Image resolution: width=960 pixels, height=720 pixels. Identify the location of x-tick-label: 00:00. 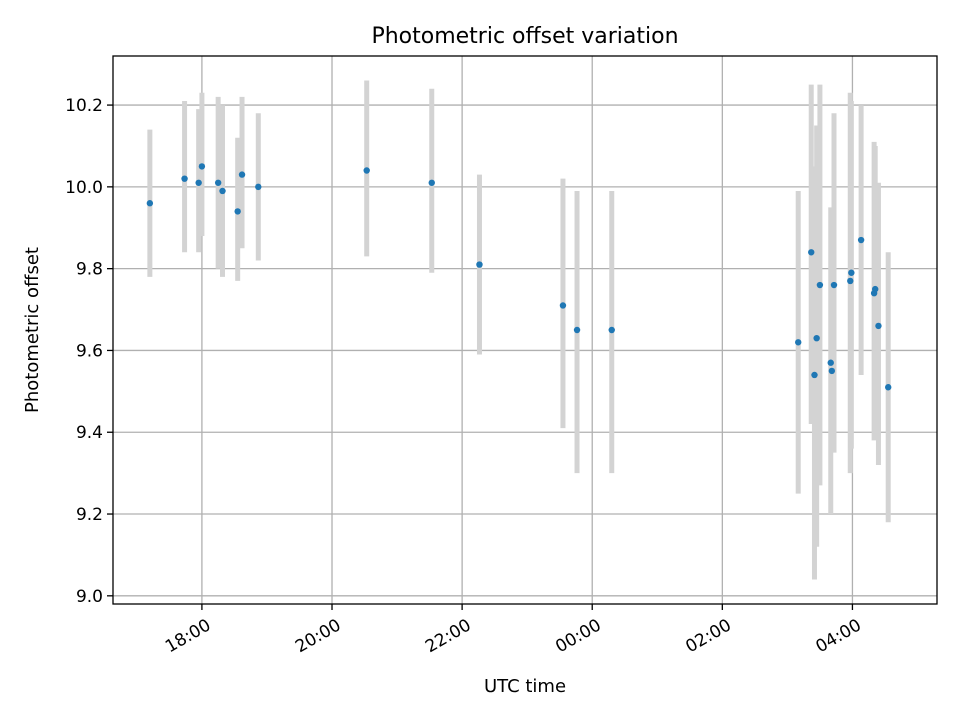
(578, 636).